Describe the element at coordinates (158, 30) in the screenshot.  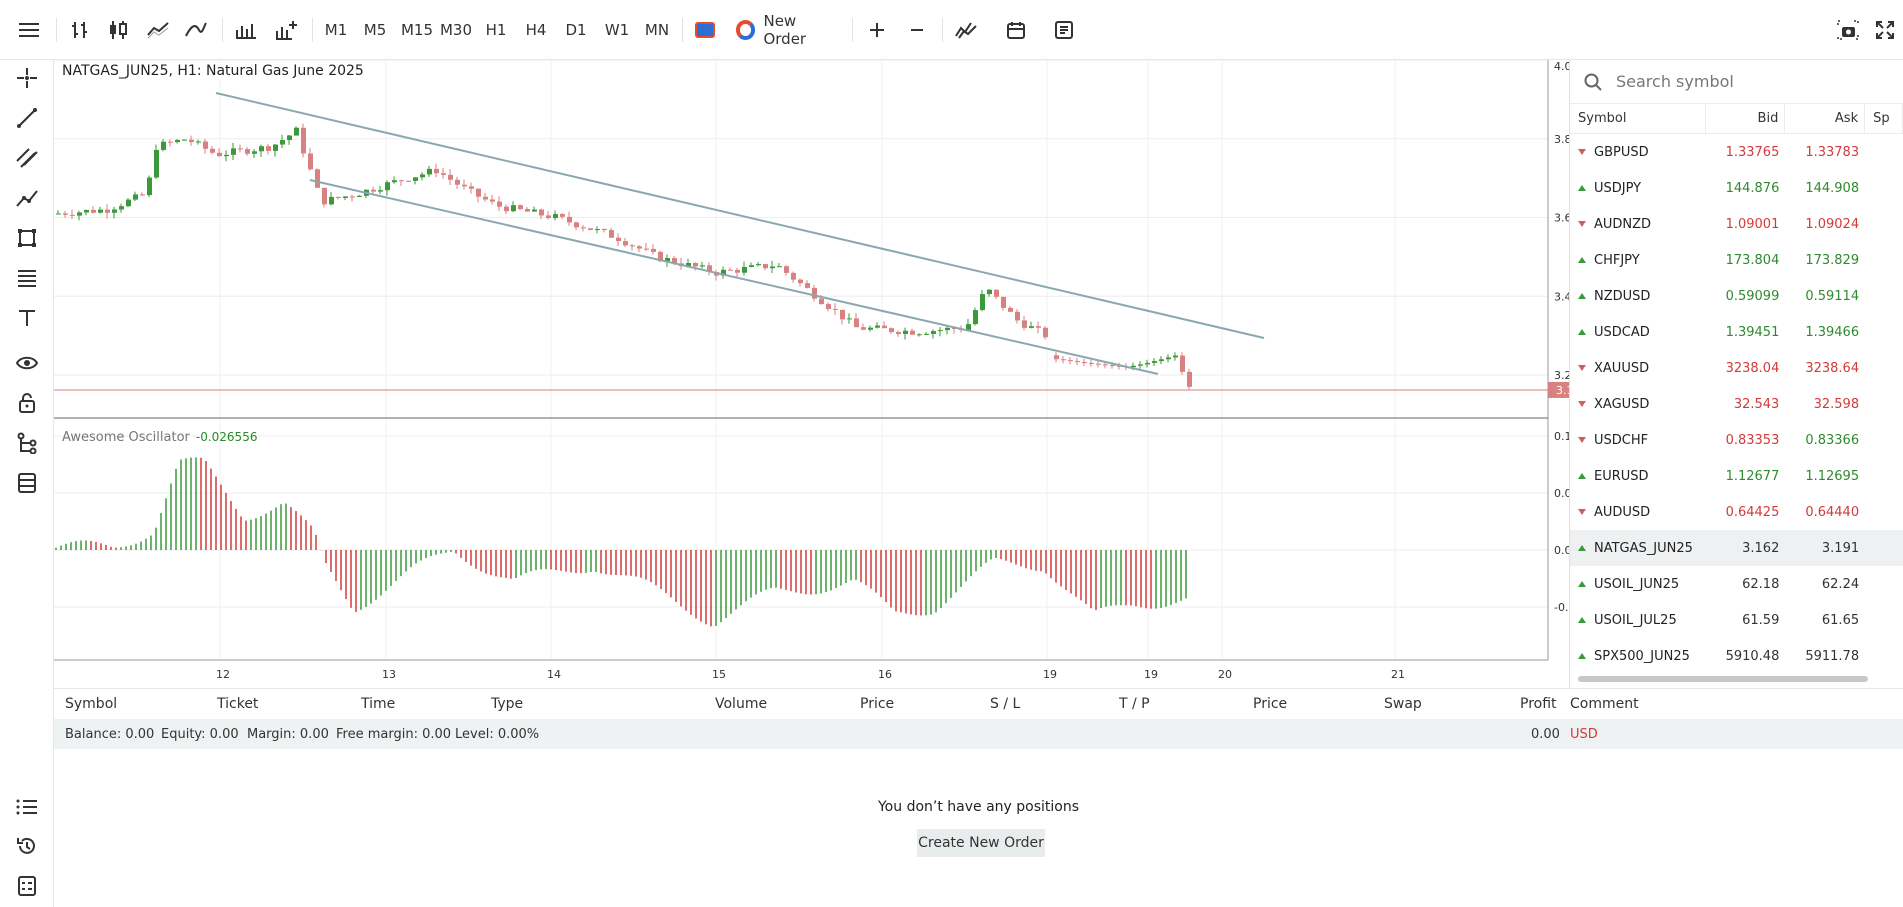
I see `line-chart-icon` at that location.